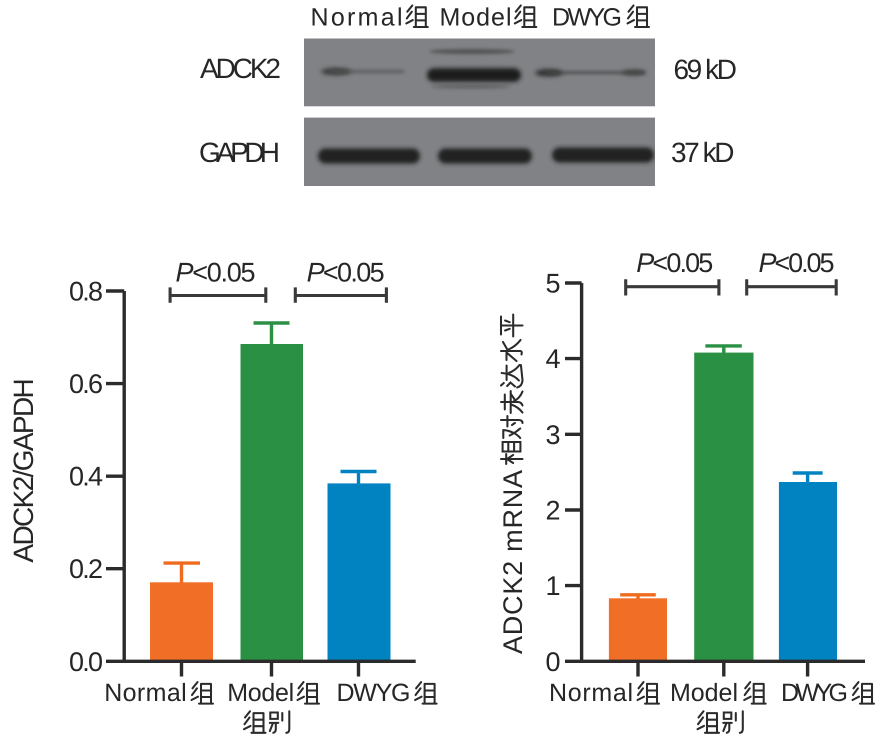 This screenshot has height=739, width=886. What do you see at coordinates (552, 511) in the screenshot?
I see `svg-text: 2` at bounding box center [552, 511].